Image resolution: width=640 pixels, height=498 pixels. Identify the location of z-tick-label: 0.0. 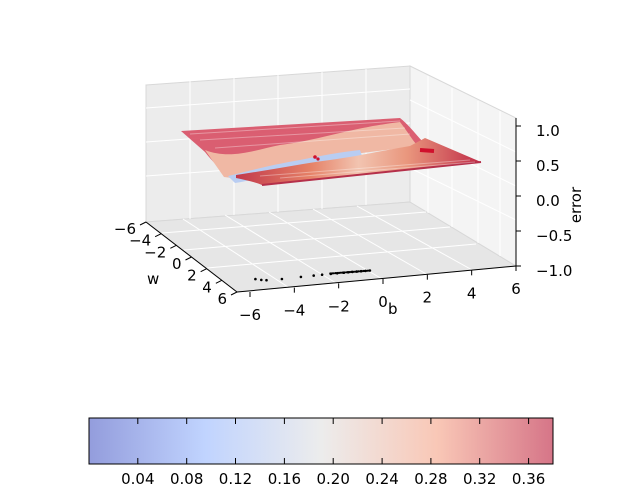
(548, 201).